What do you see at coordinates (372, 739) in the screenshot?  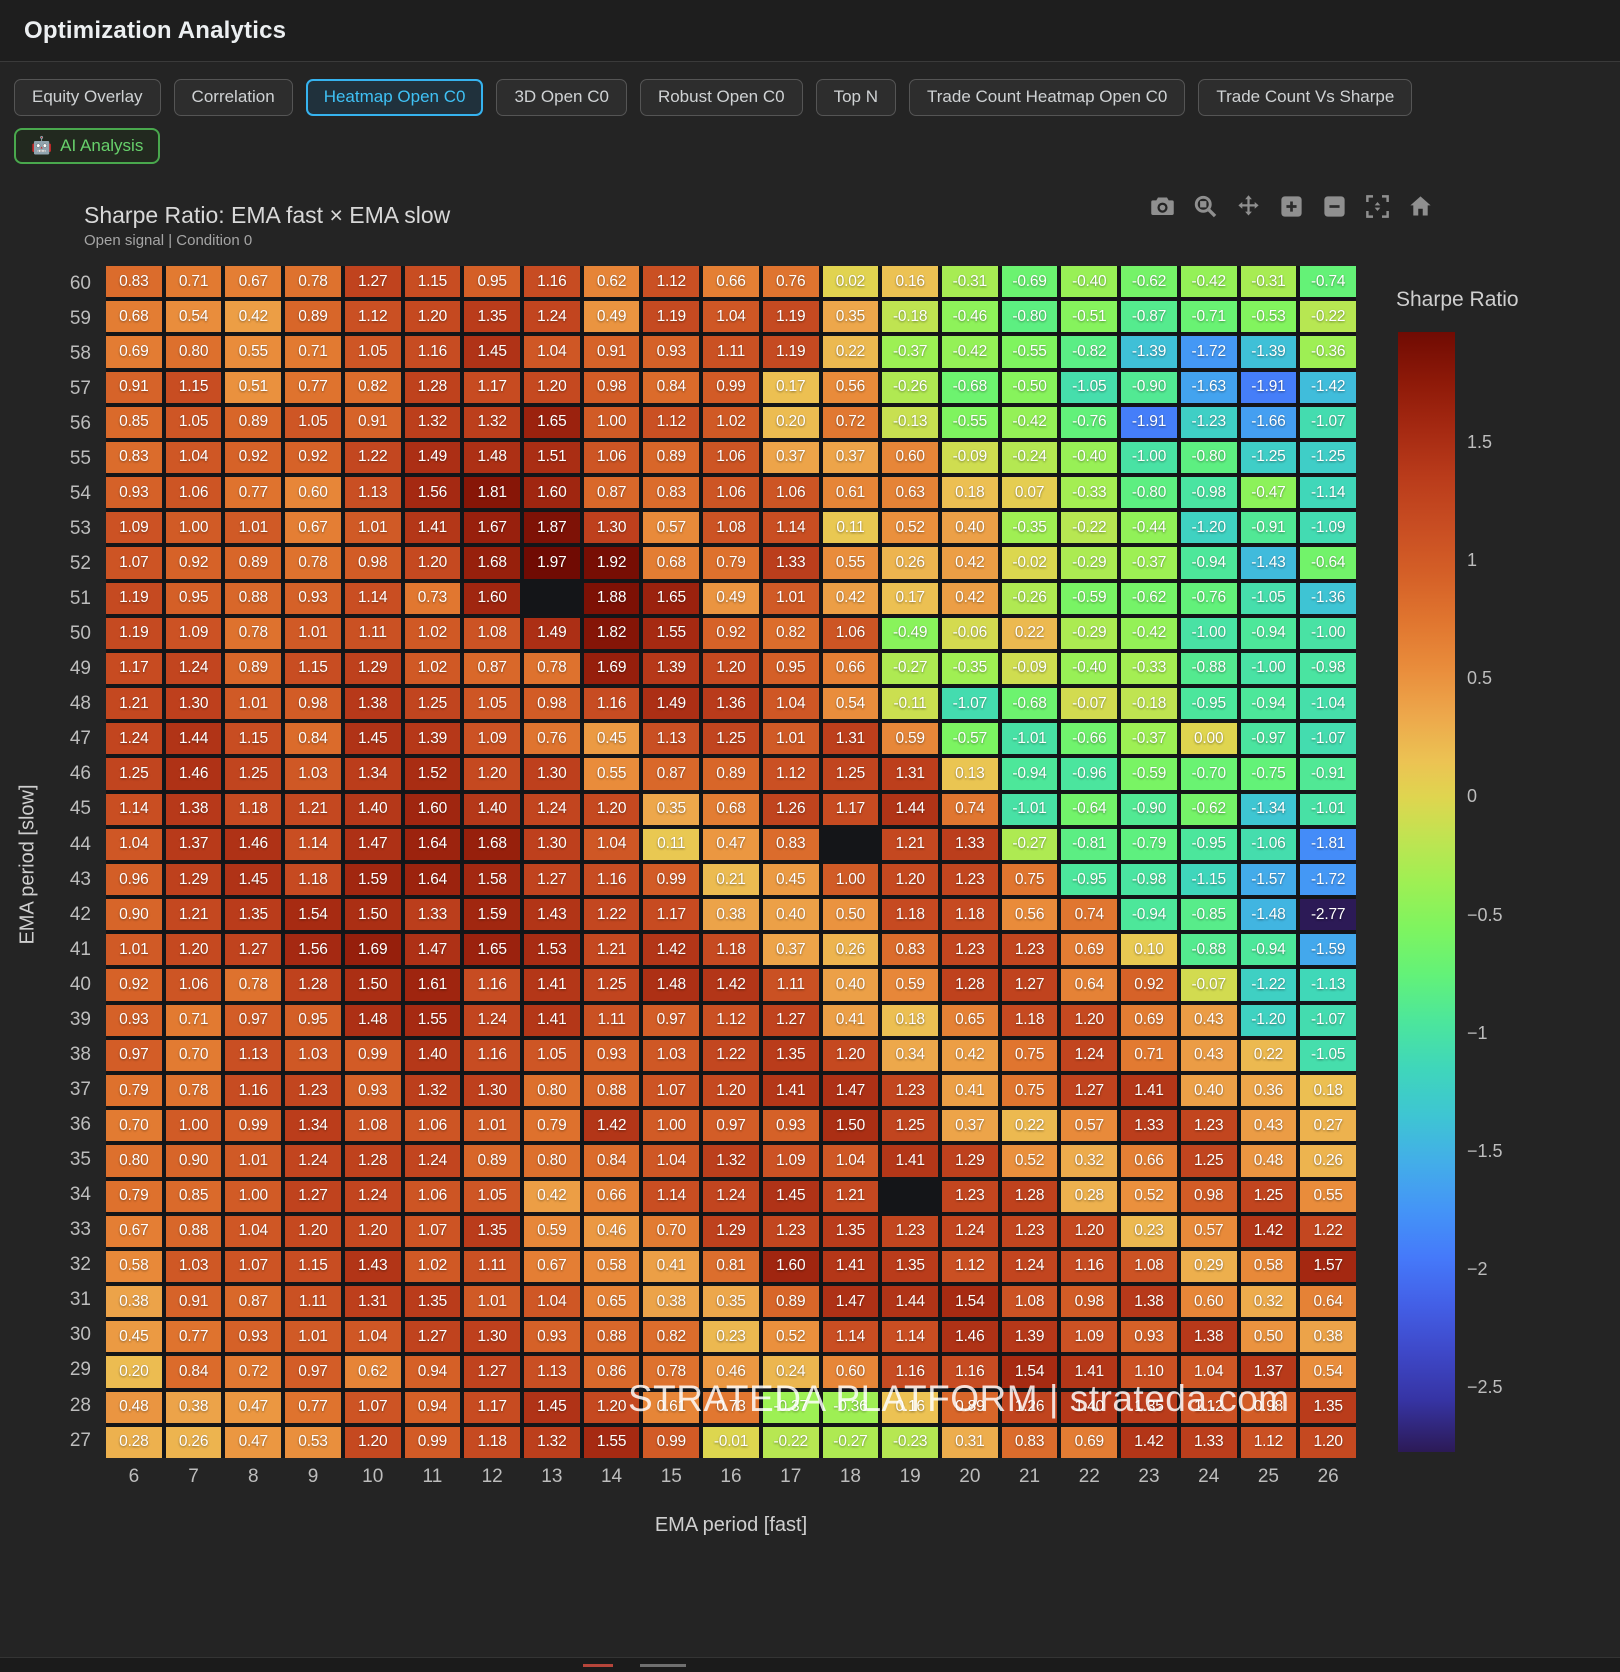 I see `heatmap-cell: 1.45` at bounding box center [372, 739].